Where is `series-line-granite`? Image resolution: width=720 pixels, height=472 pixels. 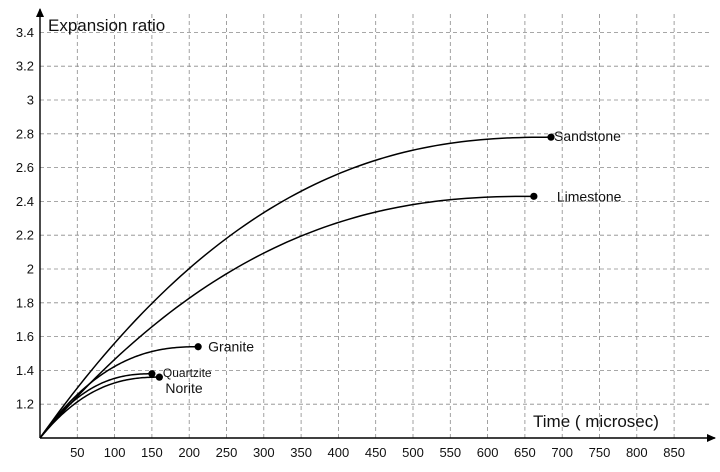 series-line-granite is located at coordinates (119, 392).